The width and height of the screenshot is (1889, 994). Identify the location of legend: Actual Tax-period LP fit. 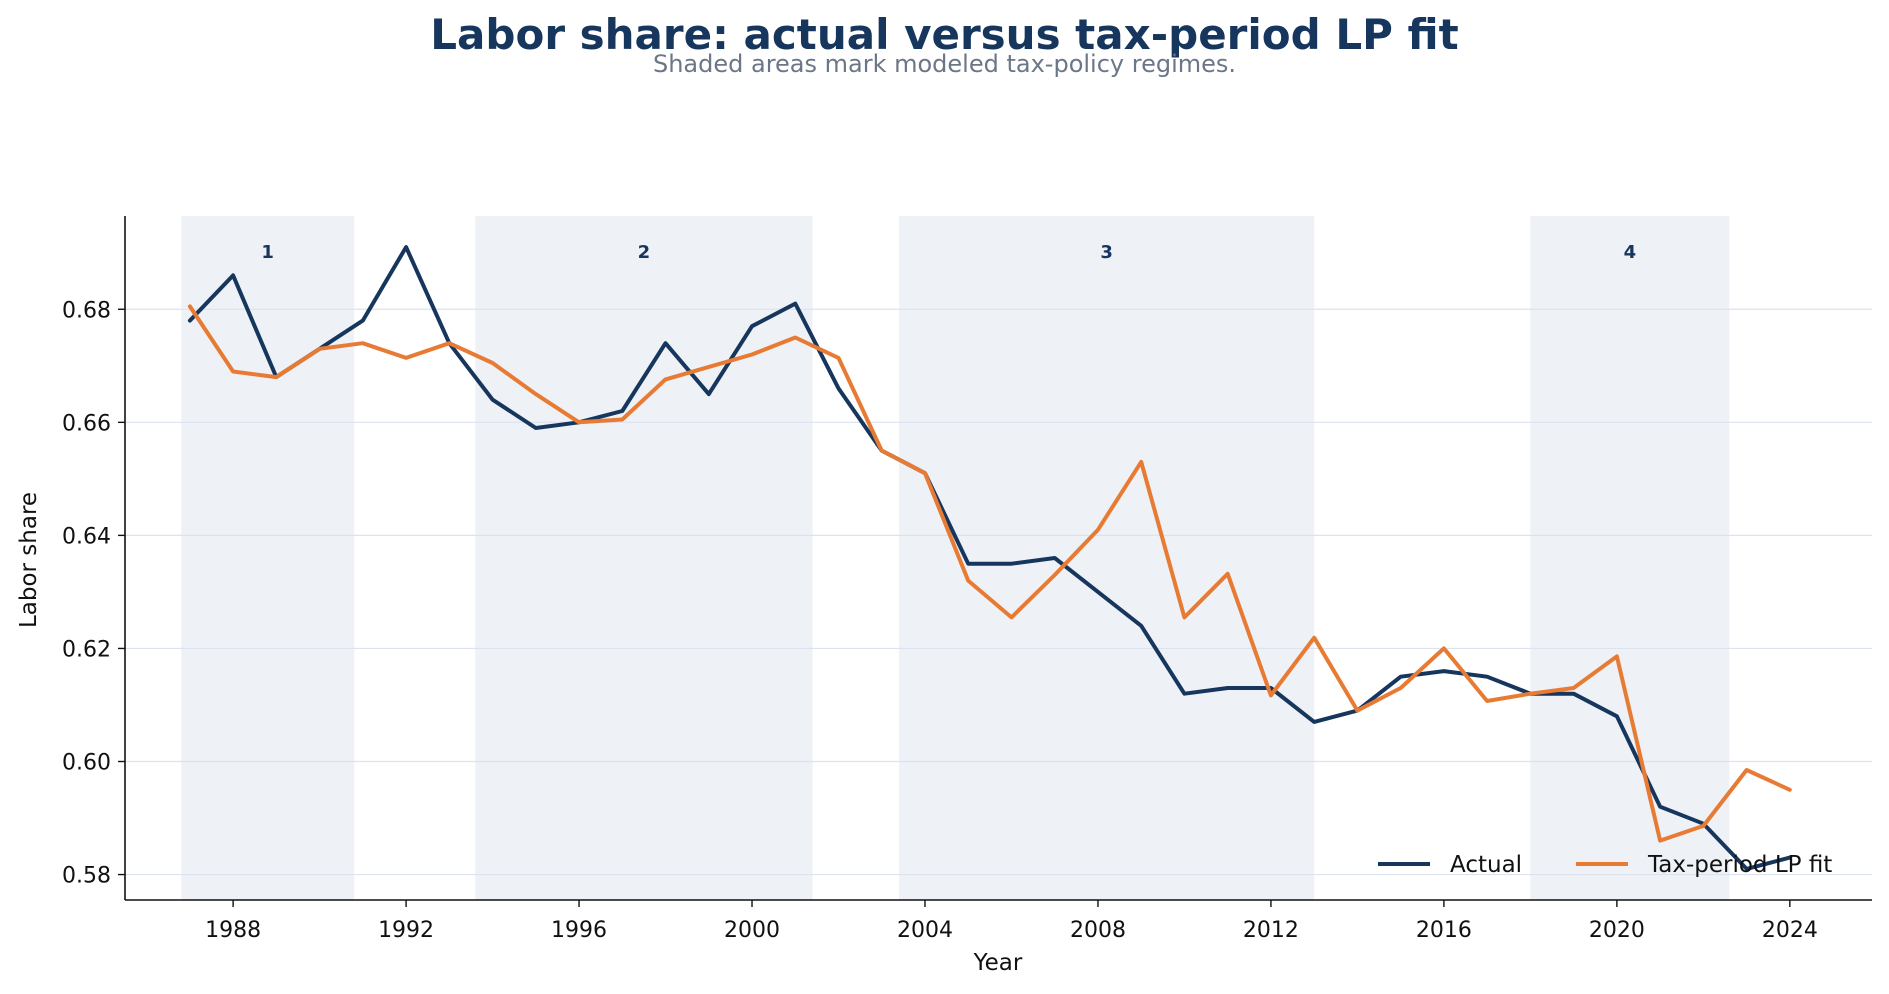
(1605, 865).